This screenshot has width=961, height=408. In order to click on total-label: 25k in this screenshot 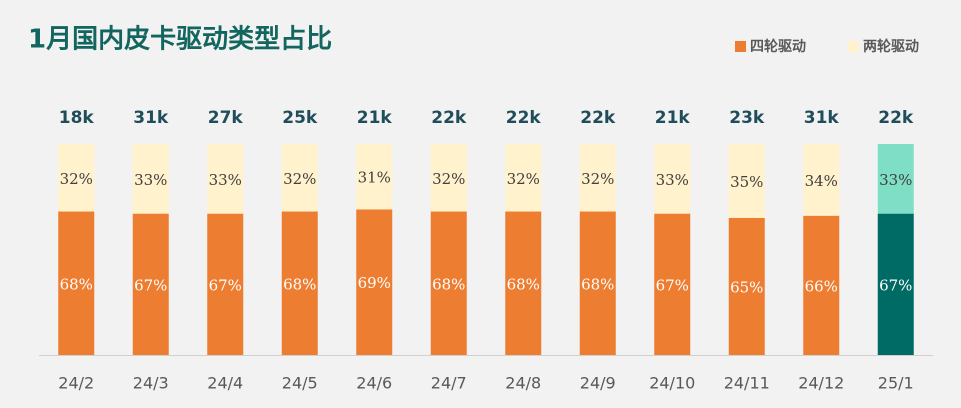, I will do `click(300, 118)`.